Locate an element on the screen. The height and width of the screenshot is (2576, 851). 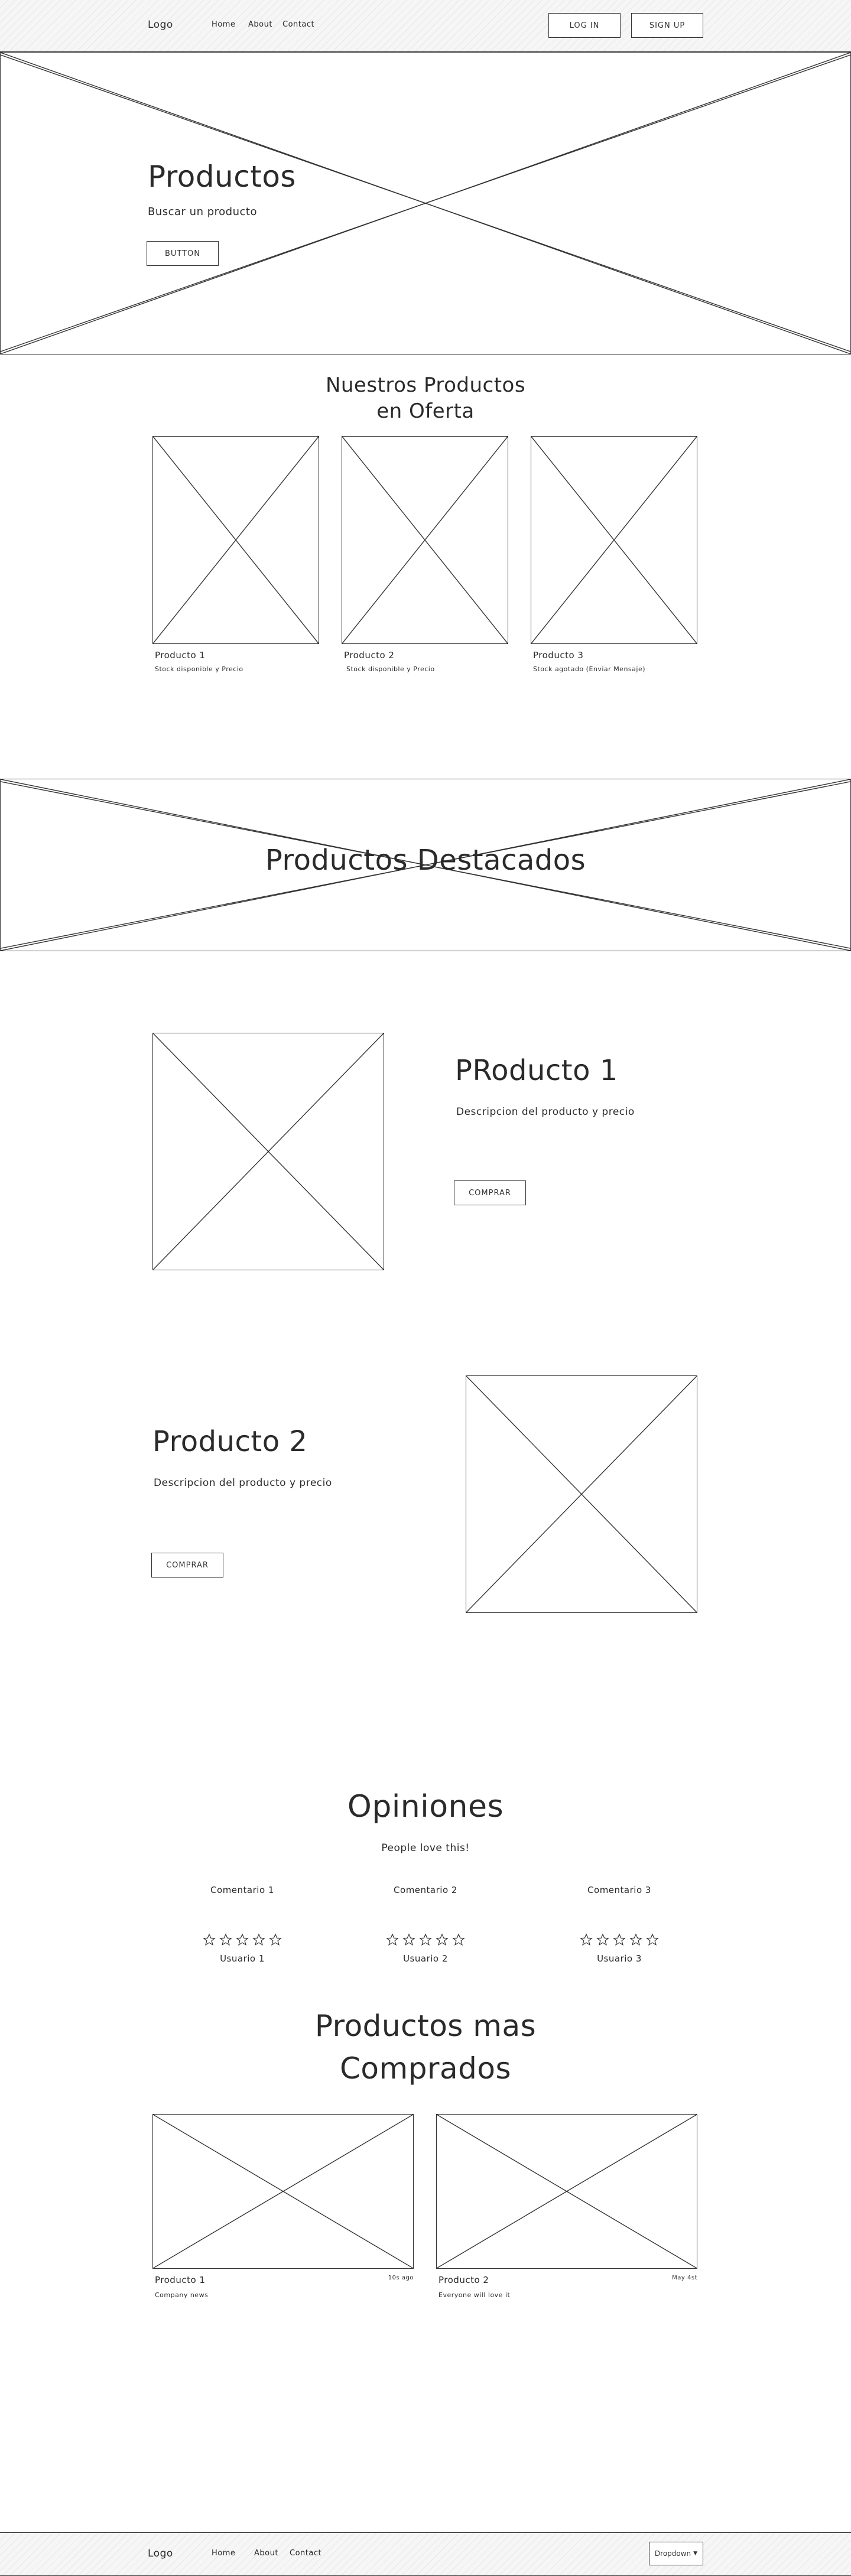
best-seller-name-1: Producto 1 is located at coordinates (180, 2280).